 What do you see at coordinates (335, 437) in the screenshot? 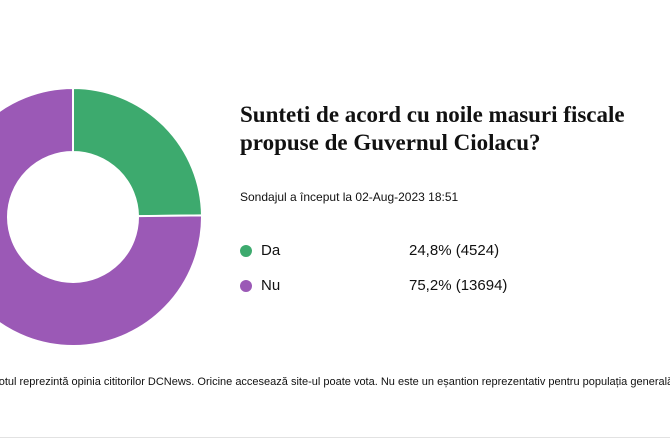
I see `divider` at bounding box center [335, 437].